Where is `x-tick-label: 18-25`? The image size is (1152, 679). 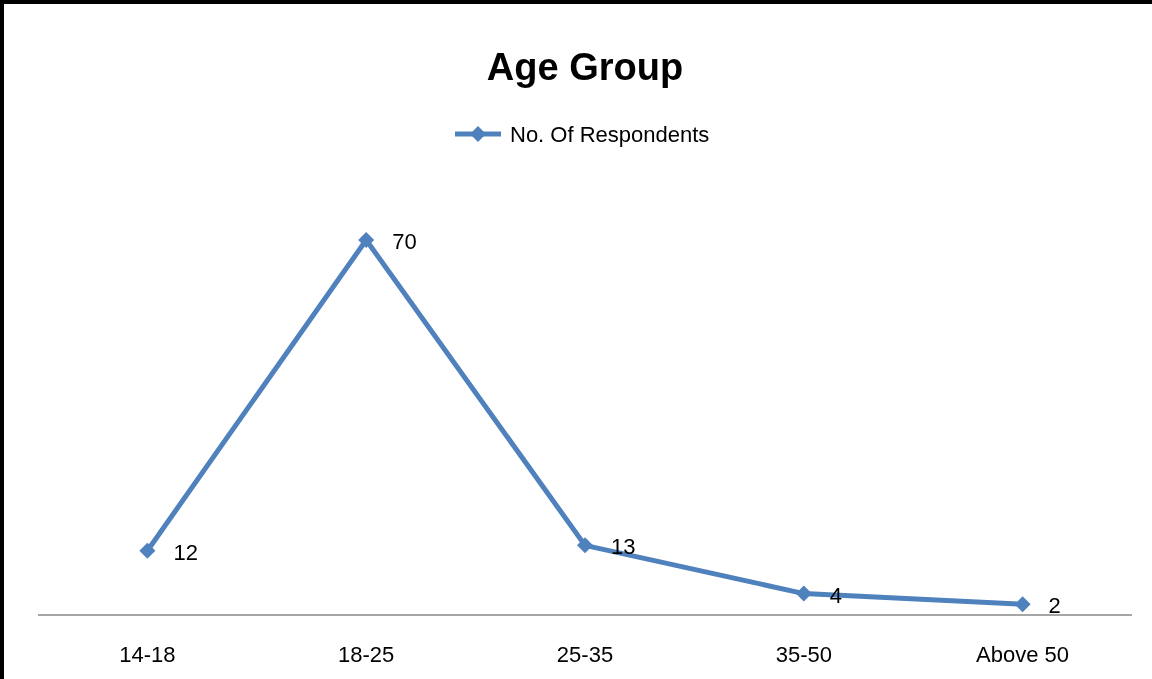
x-tick-label: 18-25 is located at coordinates (366, 654).